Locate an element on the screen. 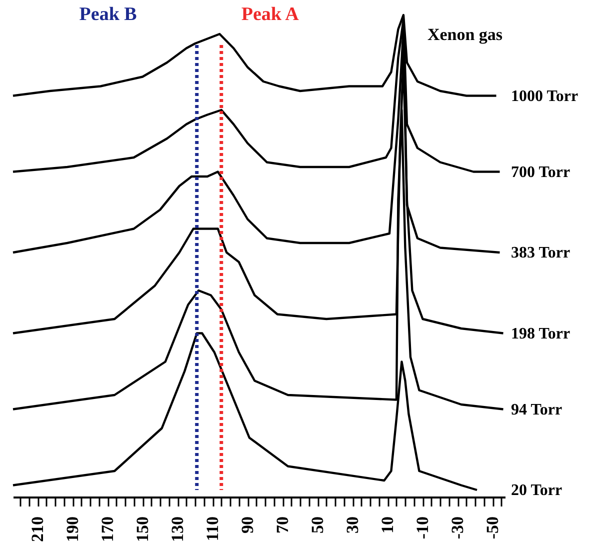 The height and width of the screenshot is (560, 596). x-tick-label: 110 is located at coordinates (212, 529).